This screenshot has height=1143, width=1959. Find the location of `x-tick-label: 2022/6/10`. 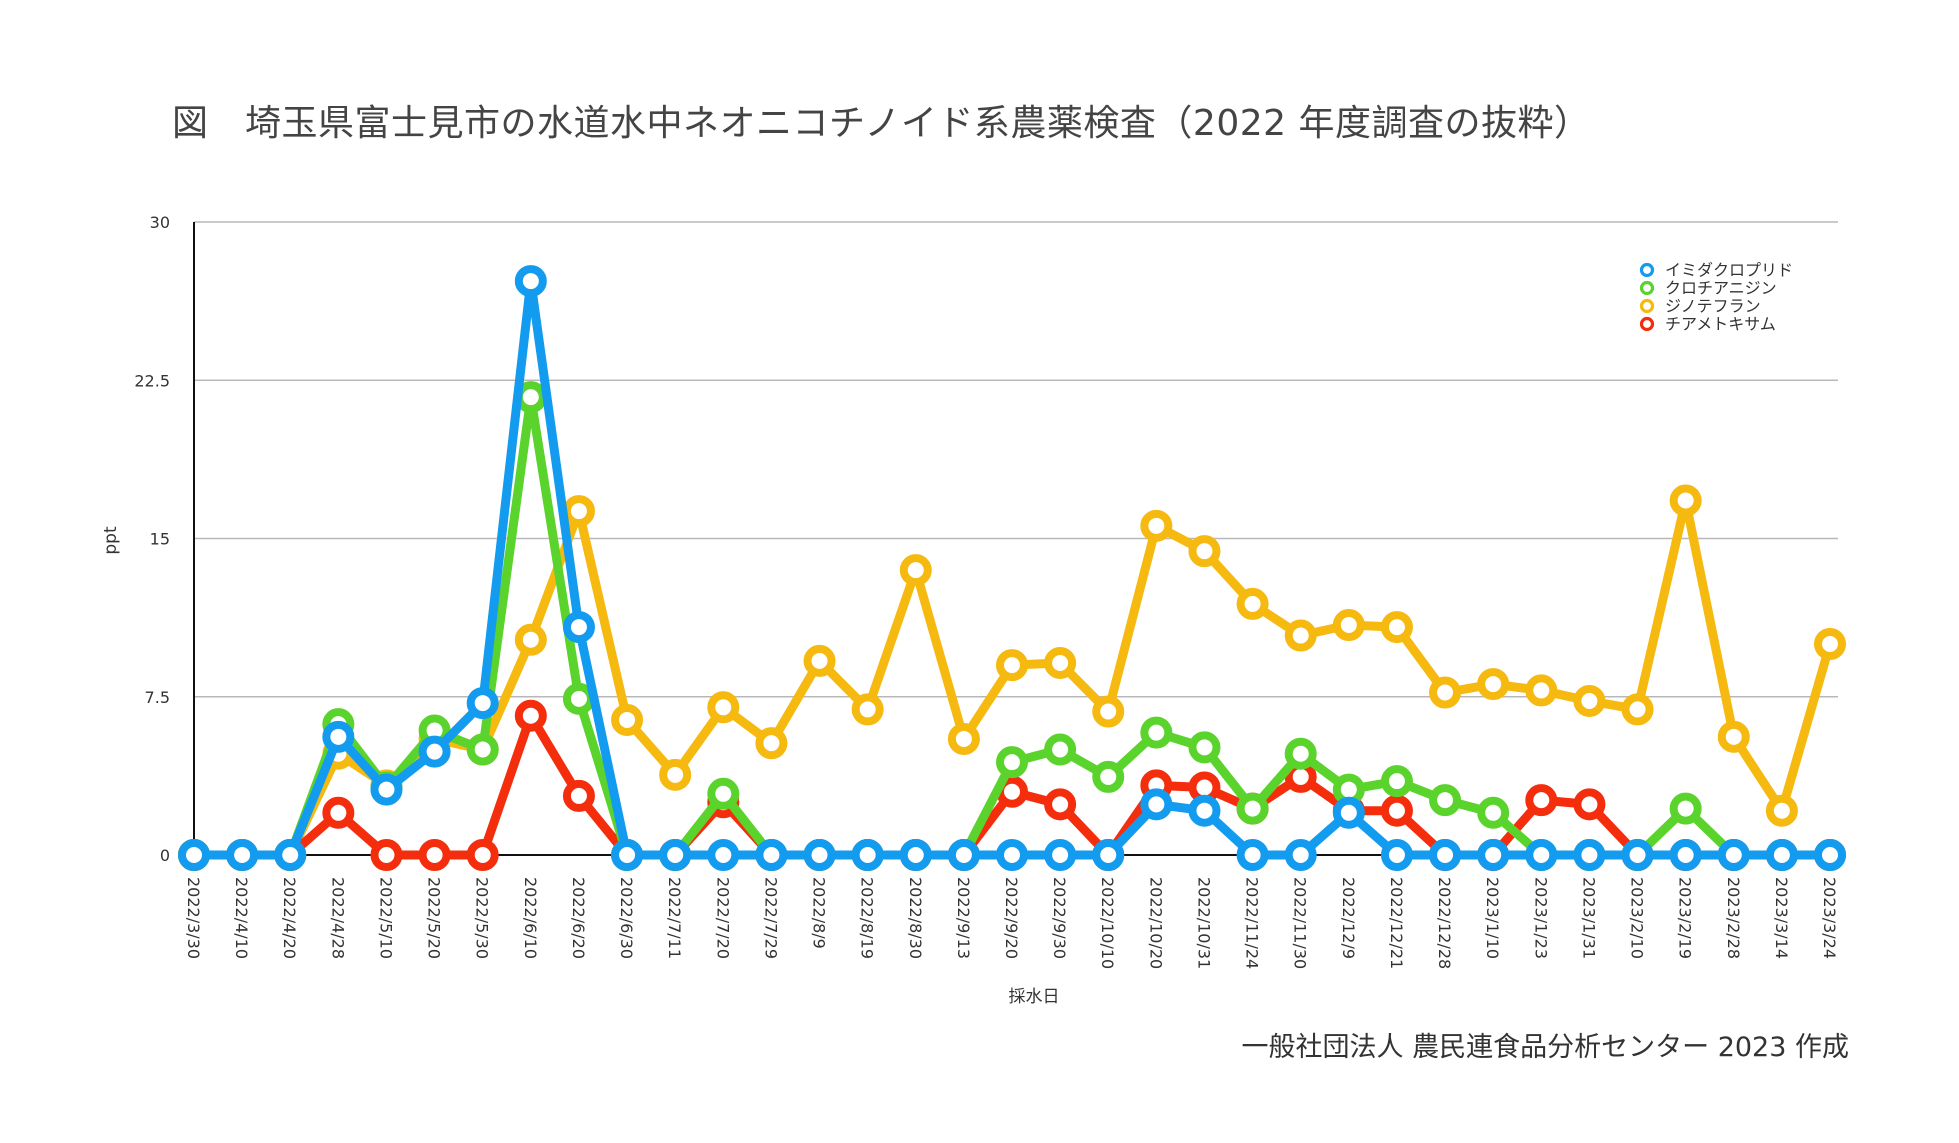

x-tick-label: 2022/6/10 is located at coordinates (530, 918).